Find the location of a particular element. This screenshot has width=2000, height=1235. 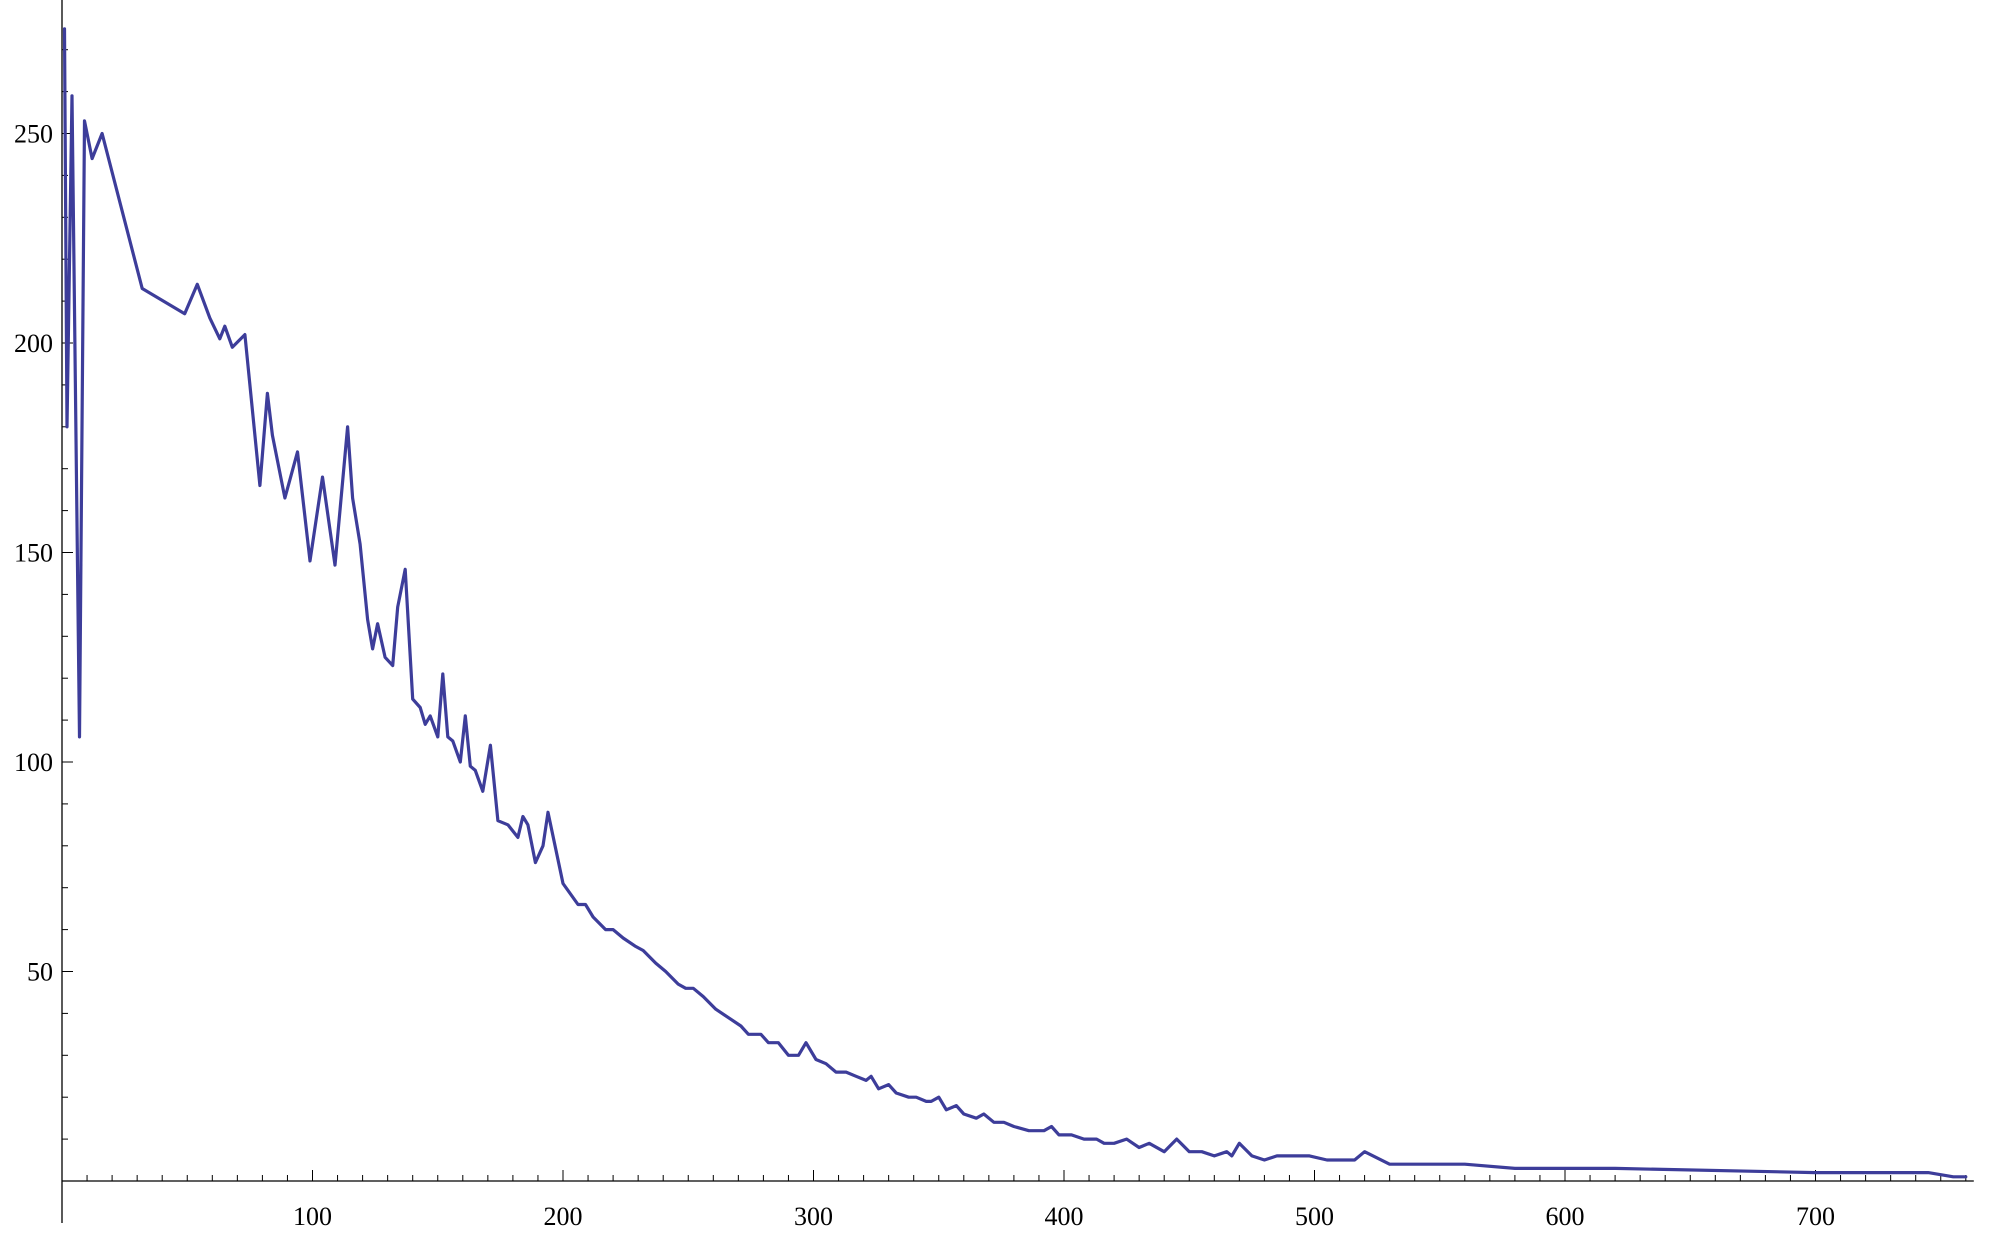

y-axis-ticks: 50 100 150 200 250 is located at coordinates (43, 594).